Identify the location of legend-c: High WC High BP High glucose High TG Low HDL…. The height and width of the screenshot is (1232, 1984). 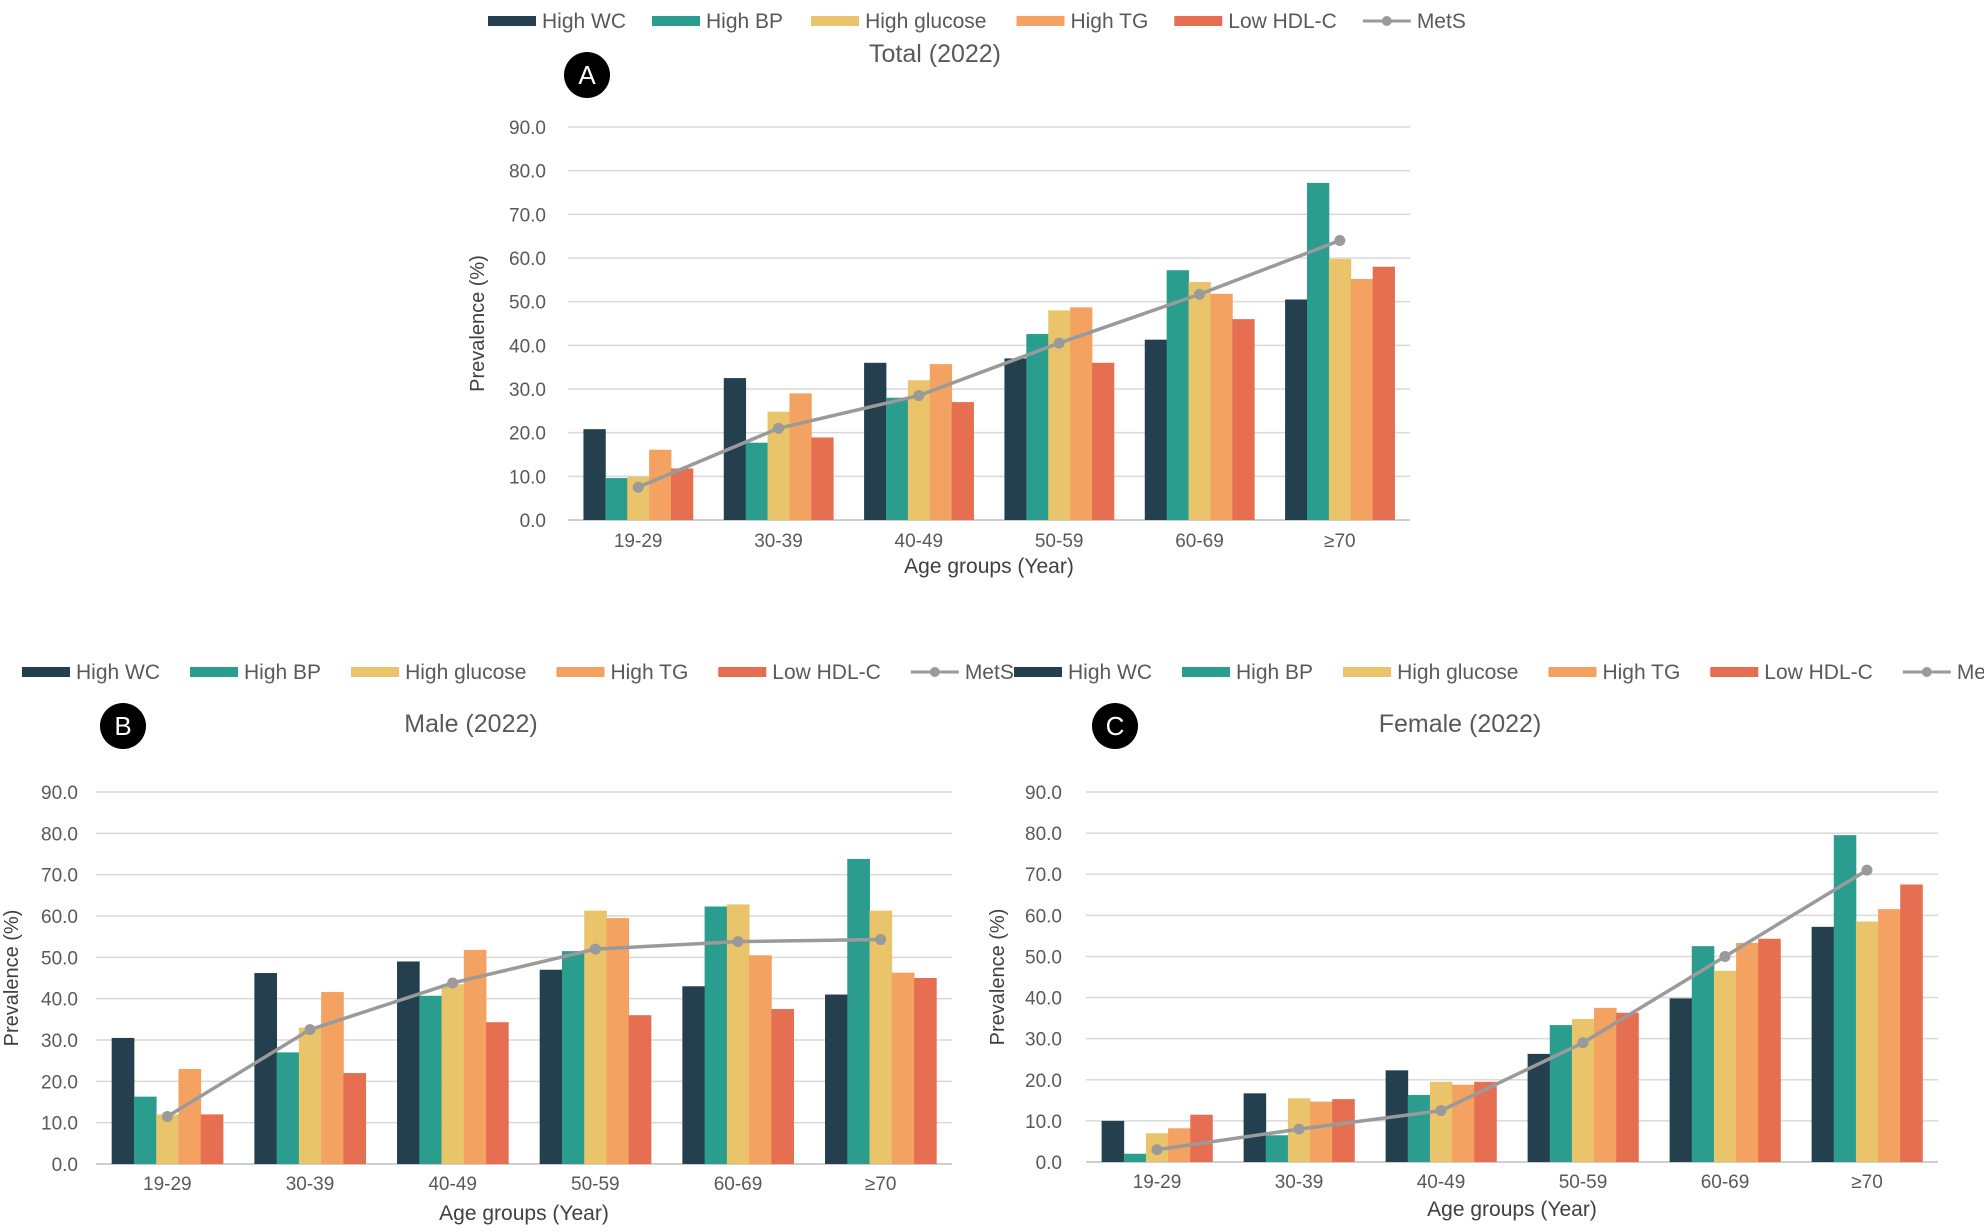
(1499, 672).